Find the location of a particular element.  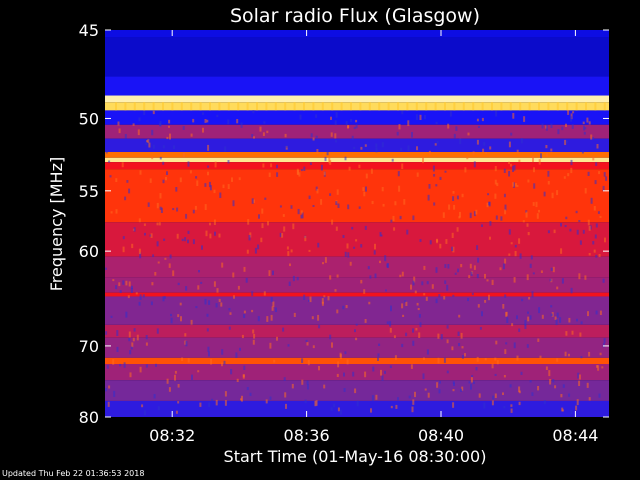

updated-timestamp: Updated Thu Feb 22 01:36:53 2018 is located at coordinates (73, 473).